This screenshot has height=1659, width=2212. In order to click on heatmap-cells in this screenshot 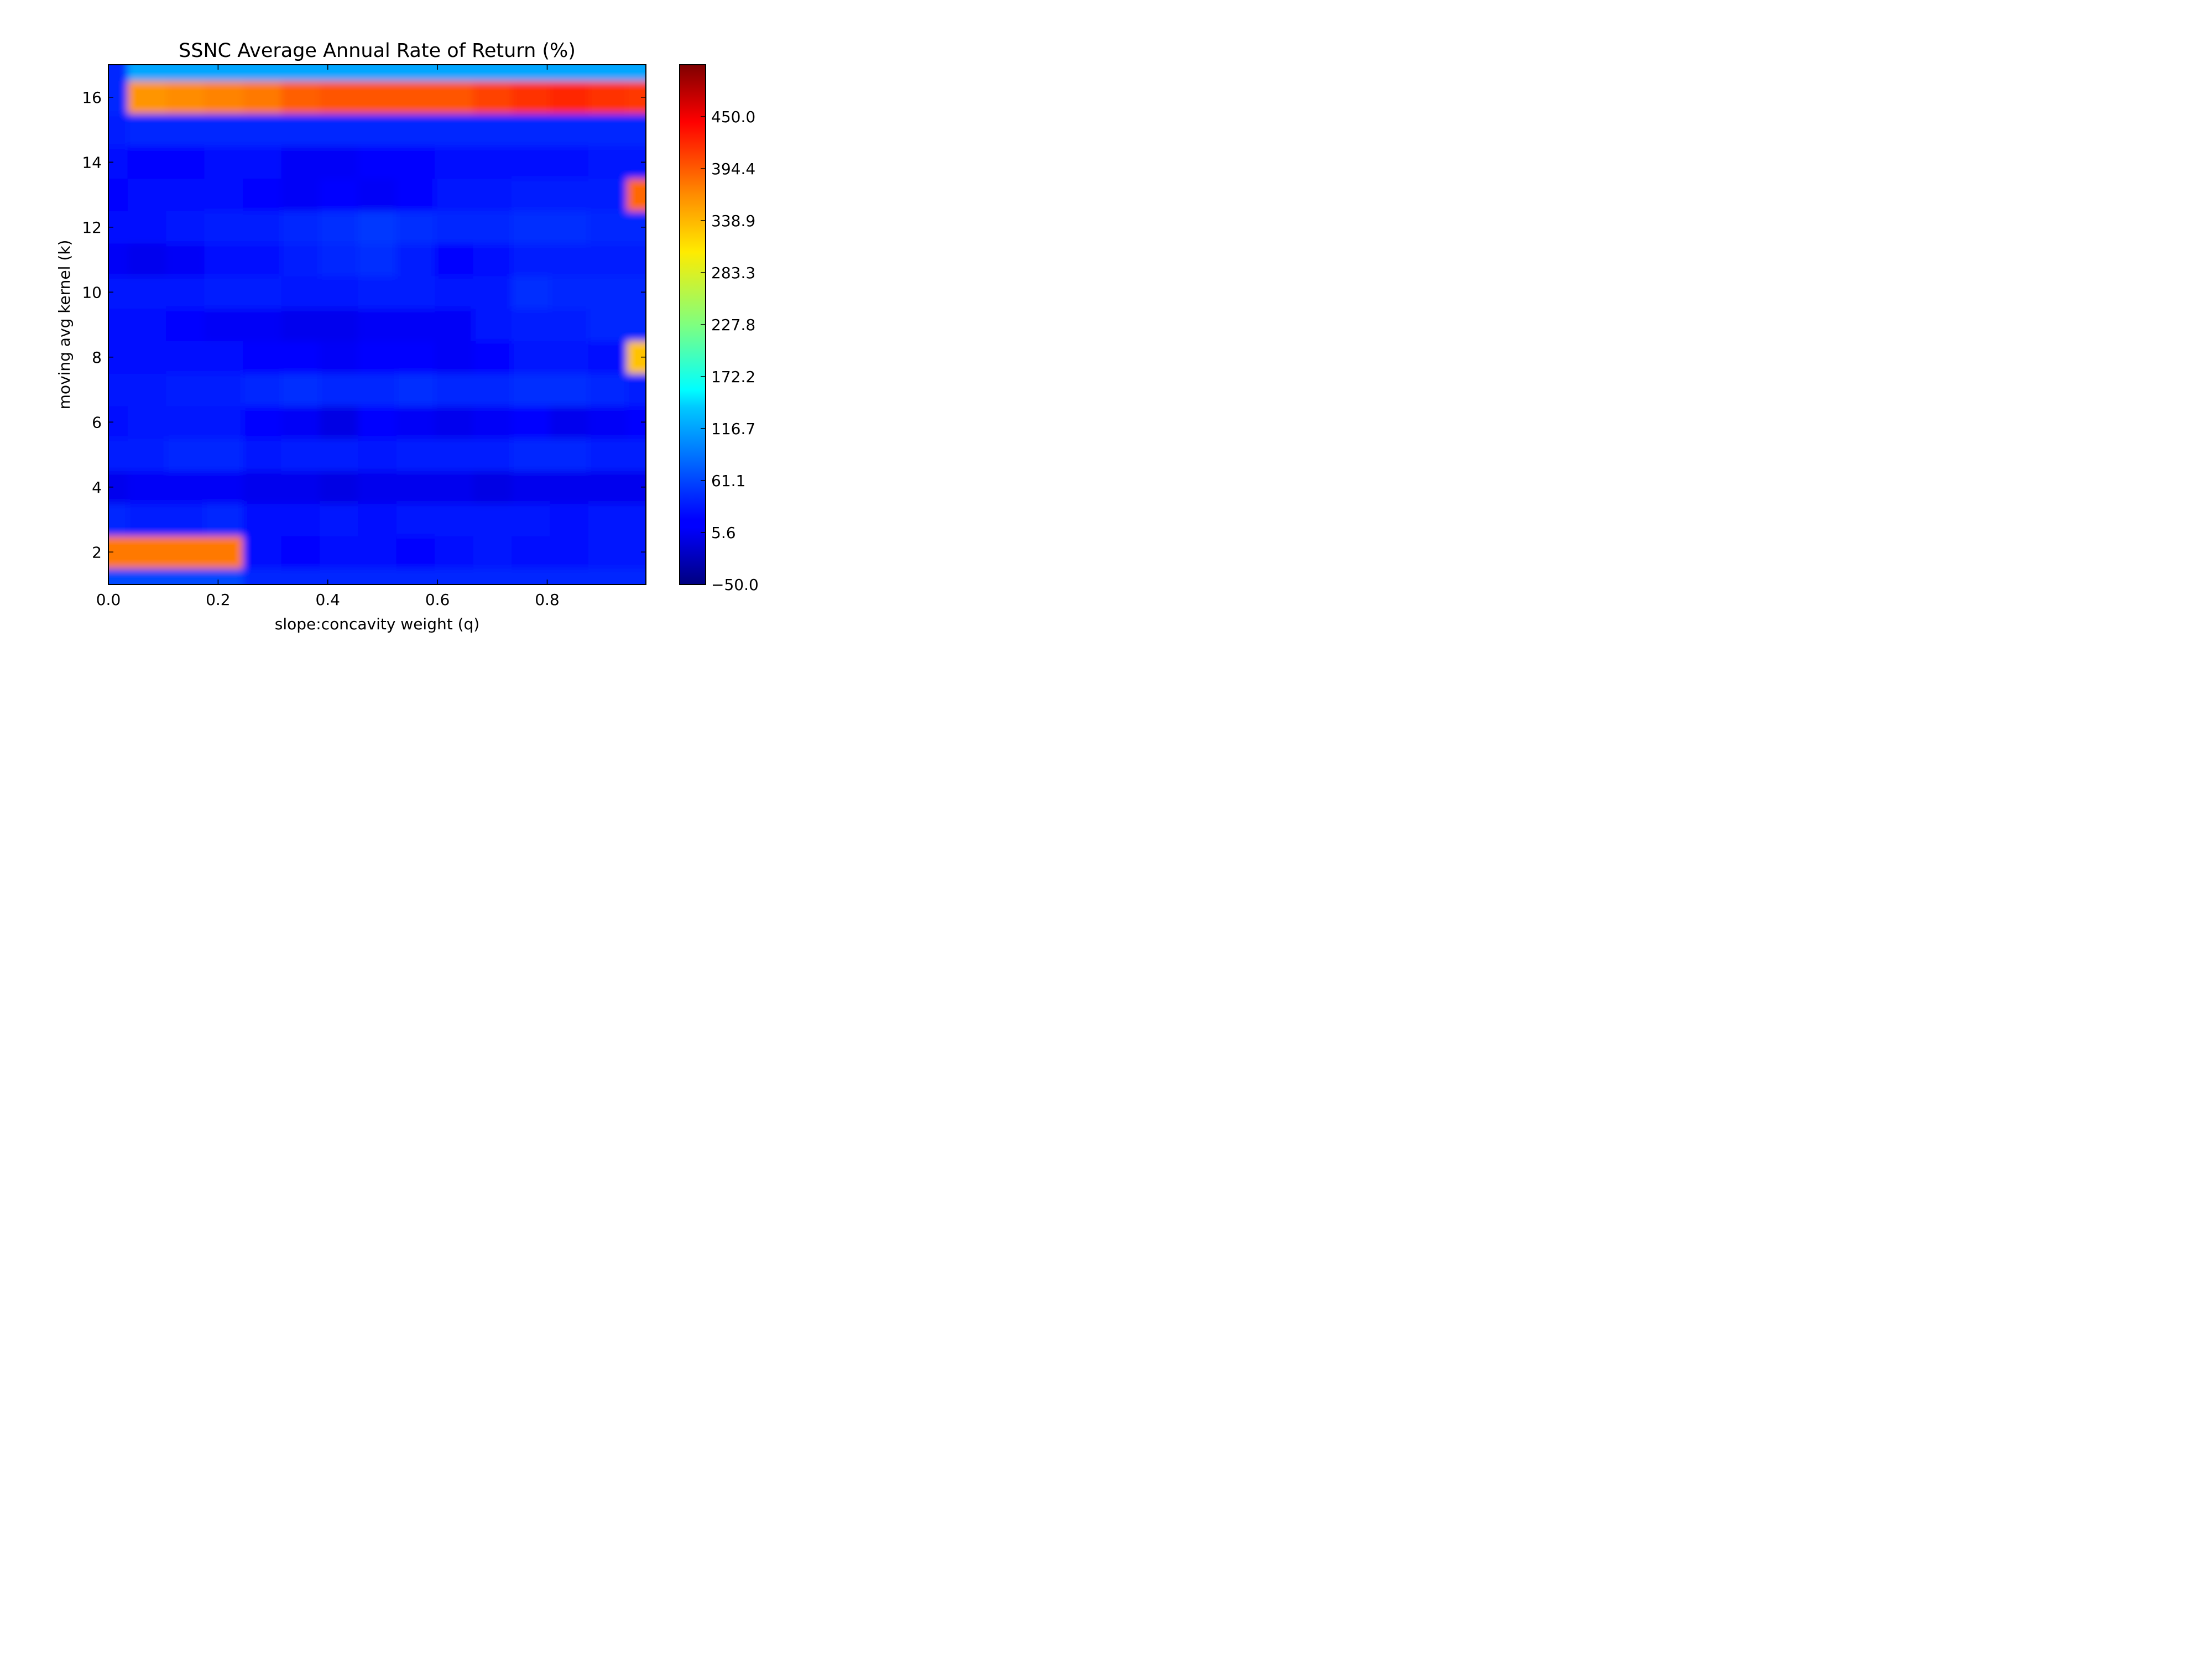, I will do `click(377, 325)`.